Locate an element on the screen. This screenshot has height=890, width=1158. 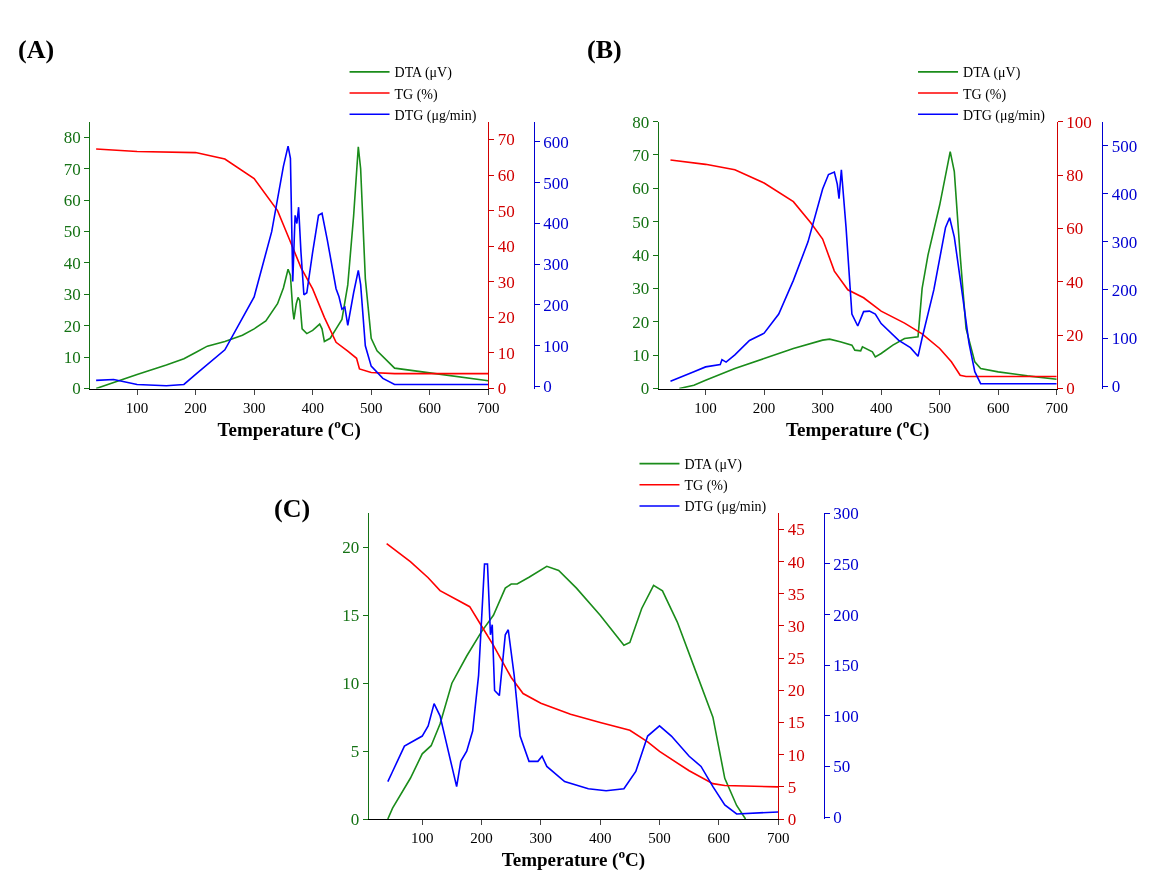
y2-tick-label: 25 is located at coordinates (796, 659).